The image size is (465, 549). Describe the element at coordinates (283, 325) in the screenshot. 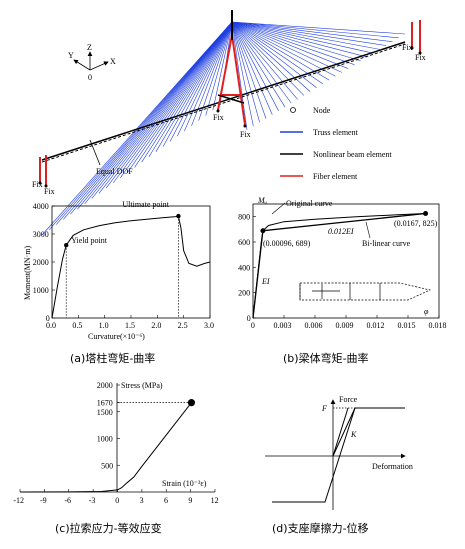

I see `x-tick-label: 0.003` at that location.